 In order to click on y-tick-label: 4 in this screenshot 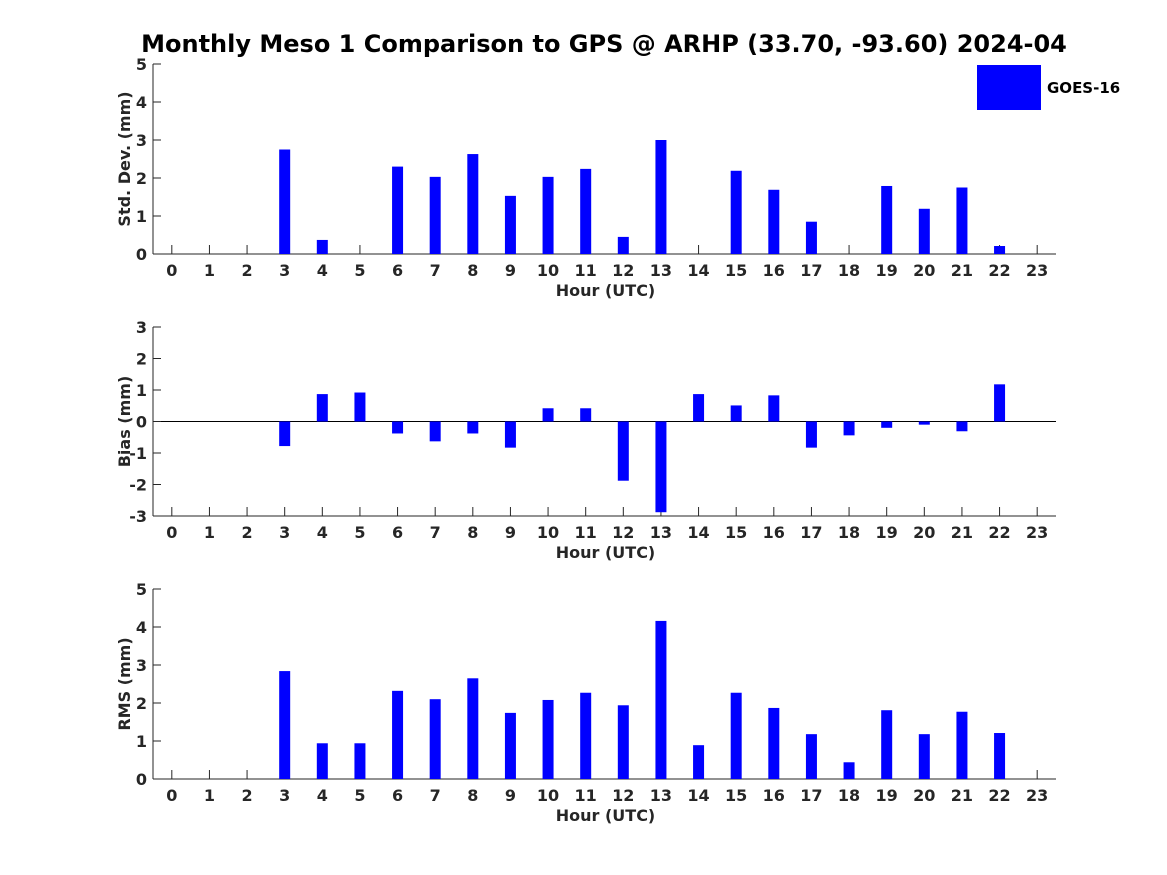, I will do `click(141, 627)`.